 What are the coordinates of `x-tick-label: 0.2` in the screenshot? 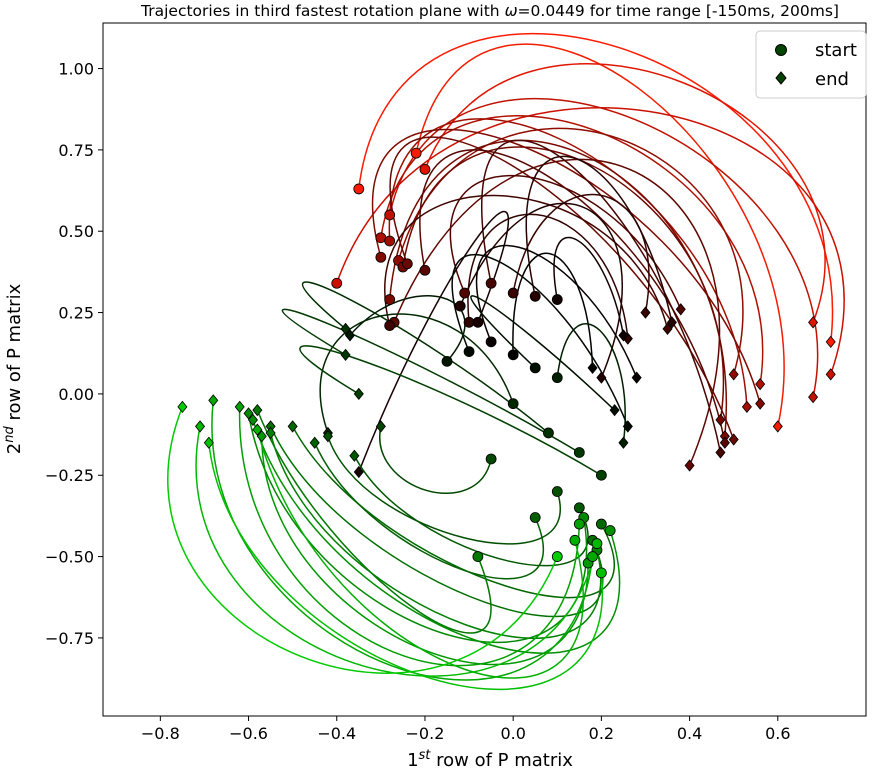 It's located at (601, 733).